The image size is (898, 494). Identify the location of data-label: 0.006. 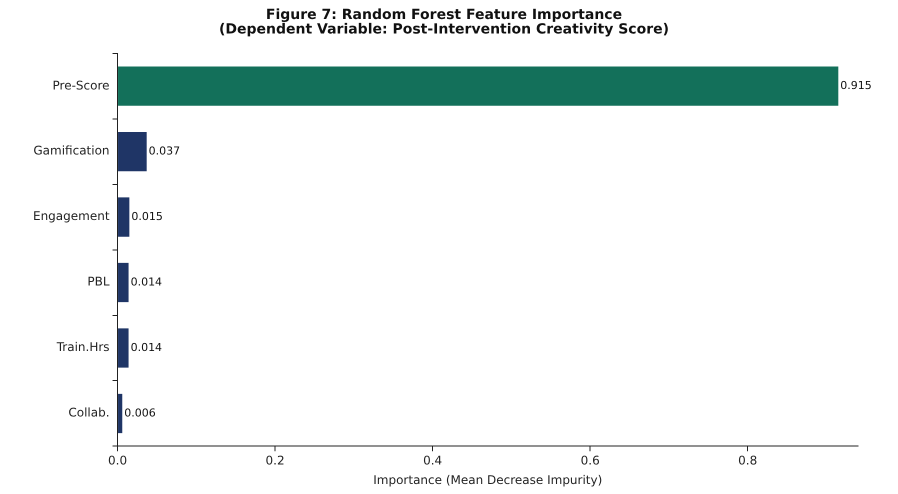
(140, 413).